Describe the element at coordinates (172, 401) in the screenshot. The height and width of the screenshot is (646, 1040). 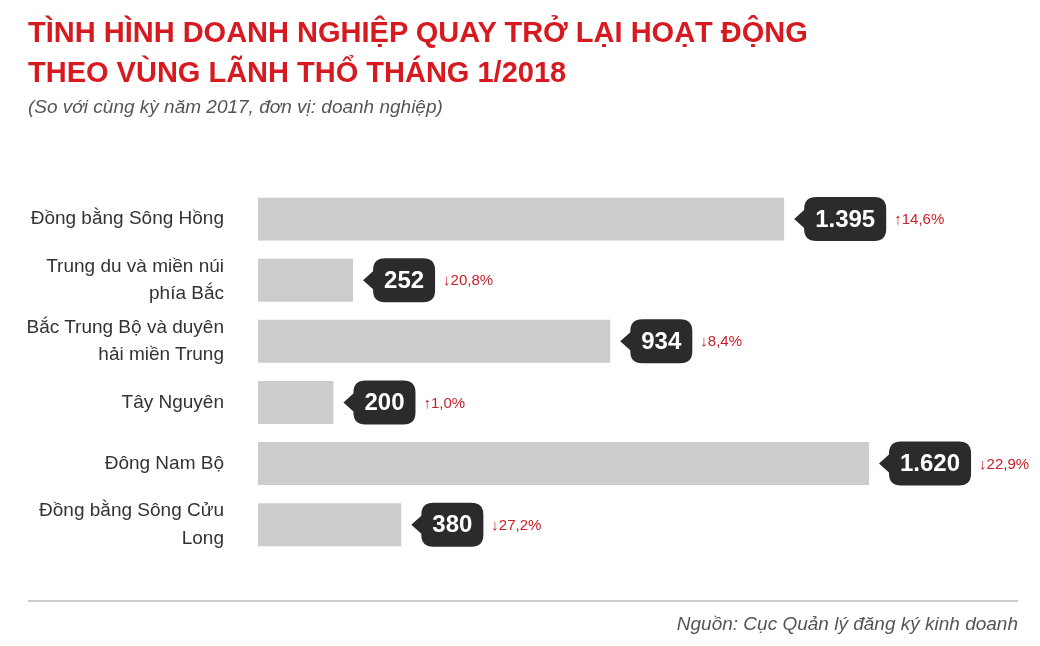
I see `y-tick-label: Tây Nguyên` at that location.